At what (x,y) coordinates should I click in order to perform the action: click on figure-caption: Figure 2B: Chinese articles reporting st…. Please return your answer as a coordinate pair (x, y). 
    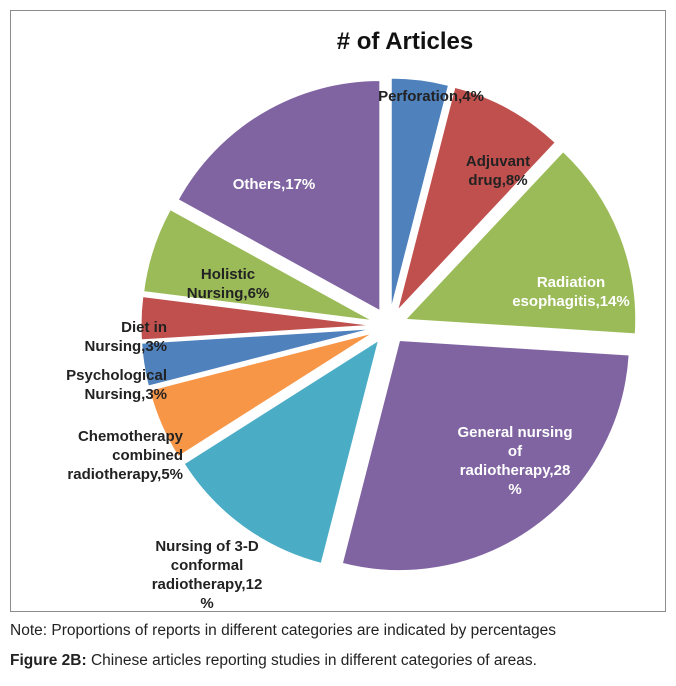
    Looking at the image, I should click on (273, 661).